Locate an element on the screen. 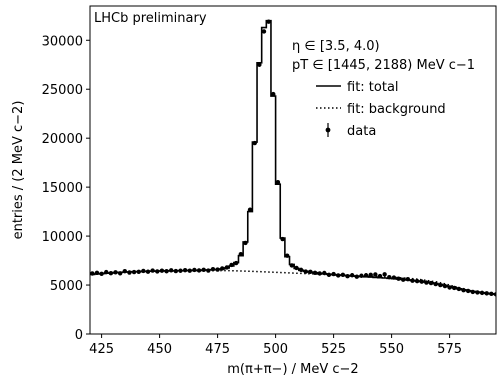  pt-range-label: pT ∈ [1445, 2188) MeV c−1 is located at coordinates (383, 65).